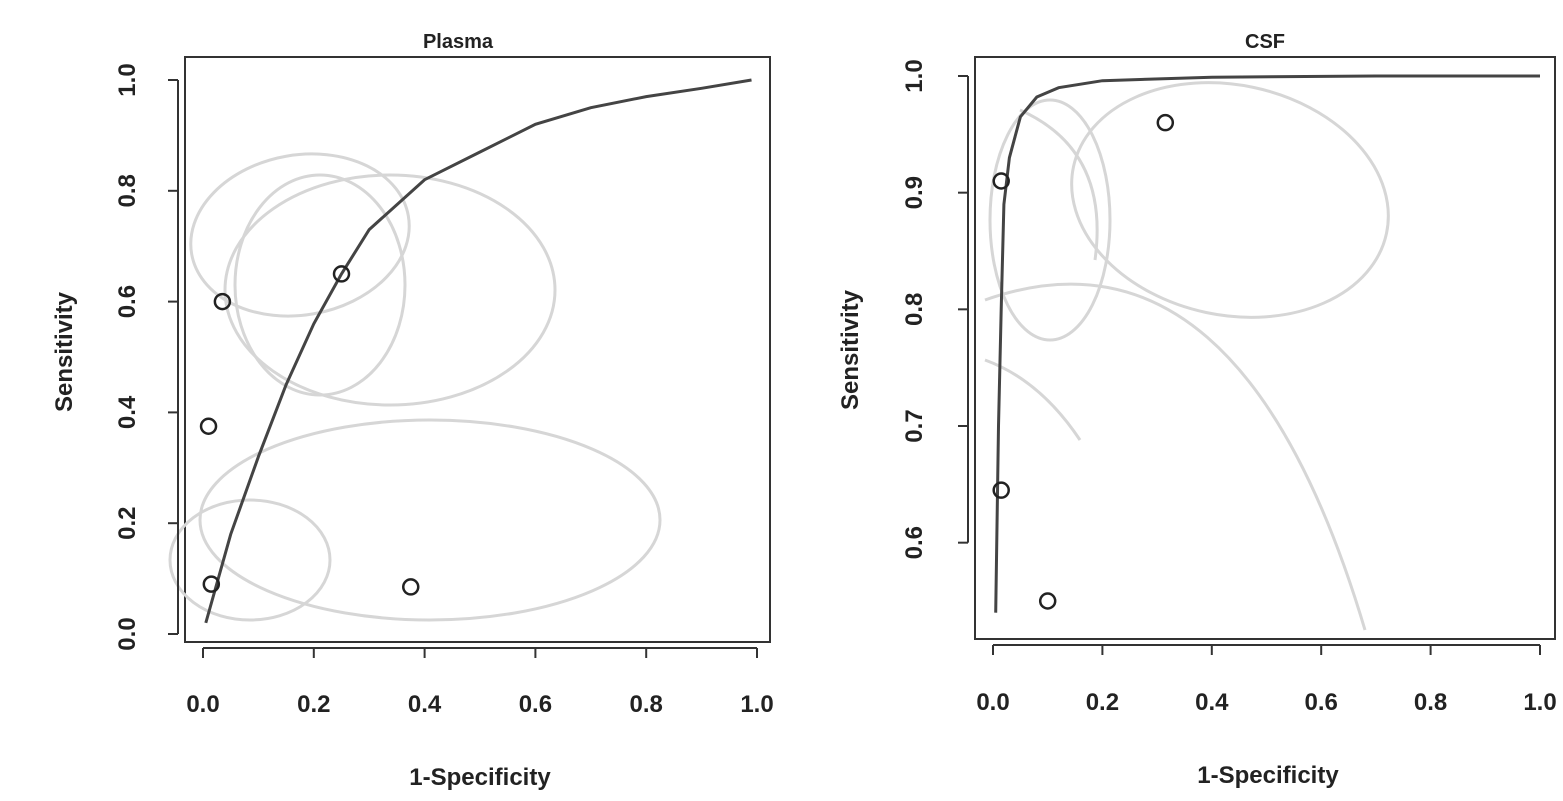  Describe the element at coordinates (935, 309) in the screenshot. I see `y-axis-ticks: 0.6 0.7 0.8 0.9 1.0` at that location.